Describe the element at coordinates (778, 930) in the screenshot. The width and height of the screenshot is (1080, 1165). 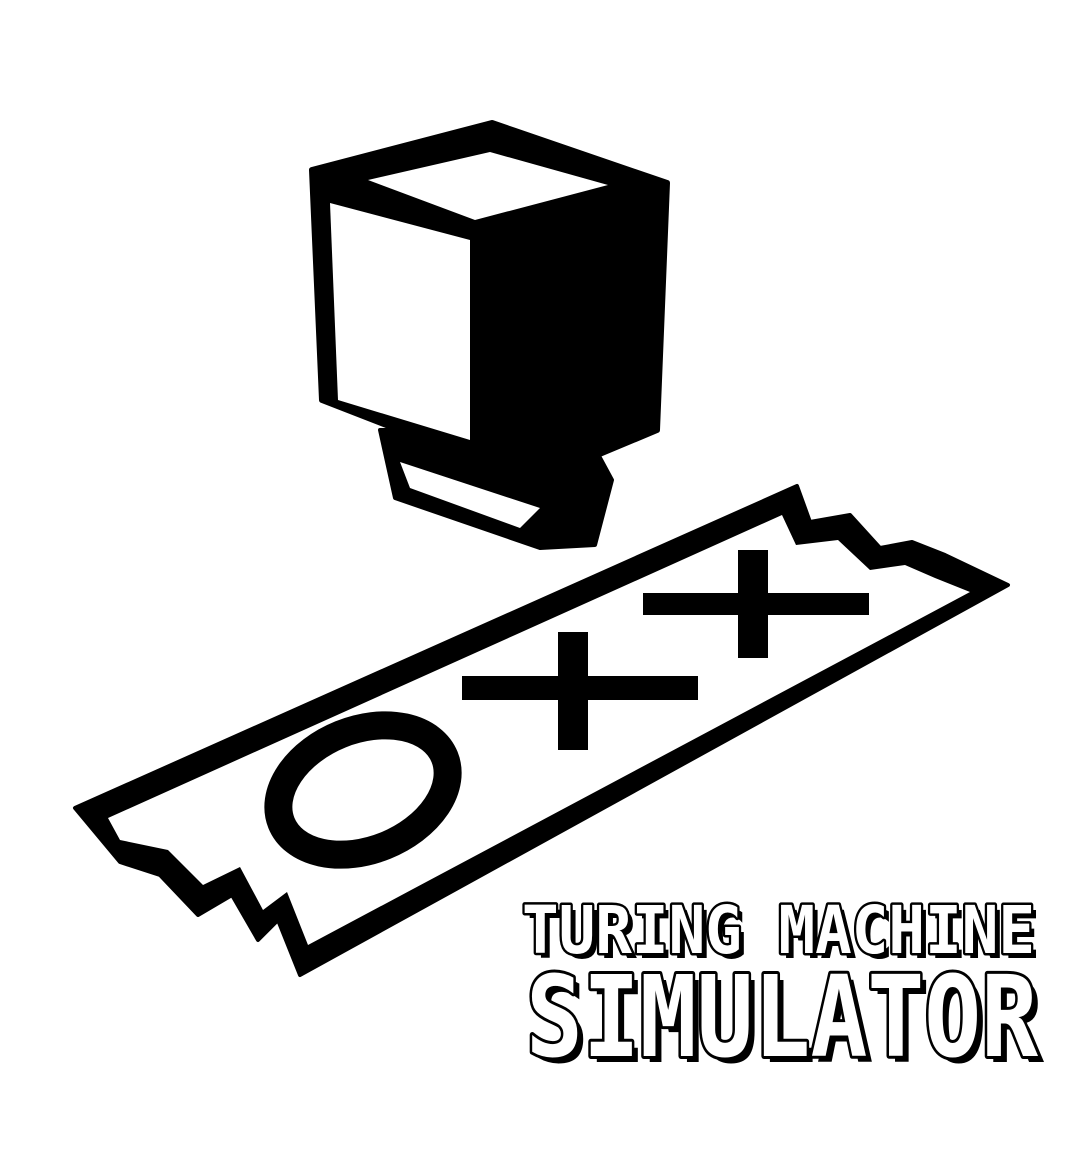
I see `title-line1: TURING MACHINE` at that location.